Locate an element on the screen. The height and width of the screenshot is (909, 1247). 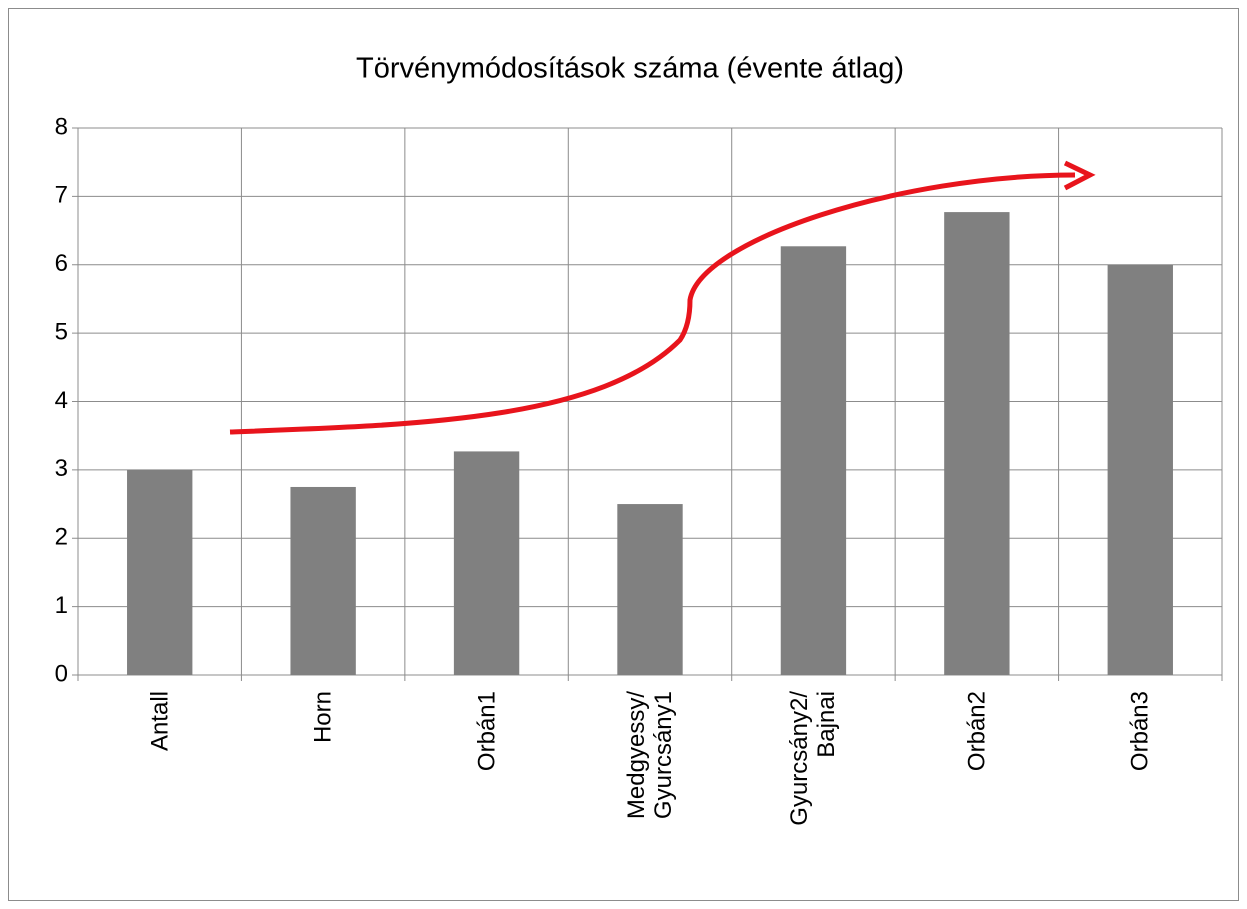
x-tick-label: Medgyessy/ Gyurcsány1 is located at coordinates (650, 755).